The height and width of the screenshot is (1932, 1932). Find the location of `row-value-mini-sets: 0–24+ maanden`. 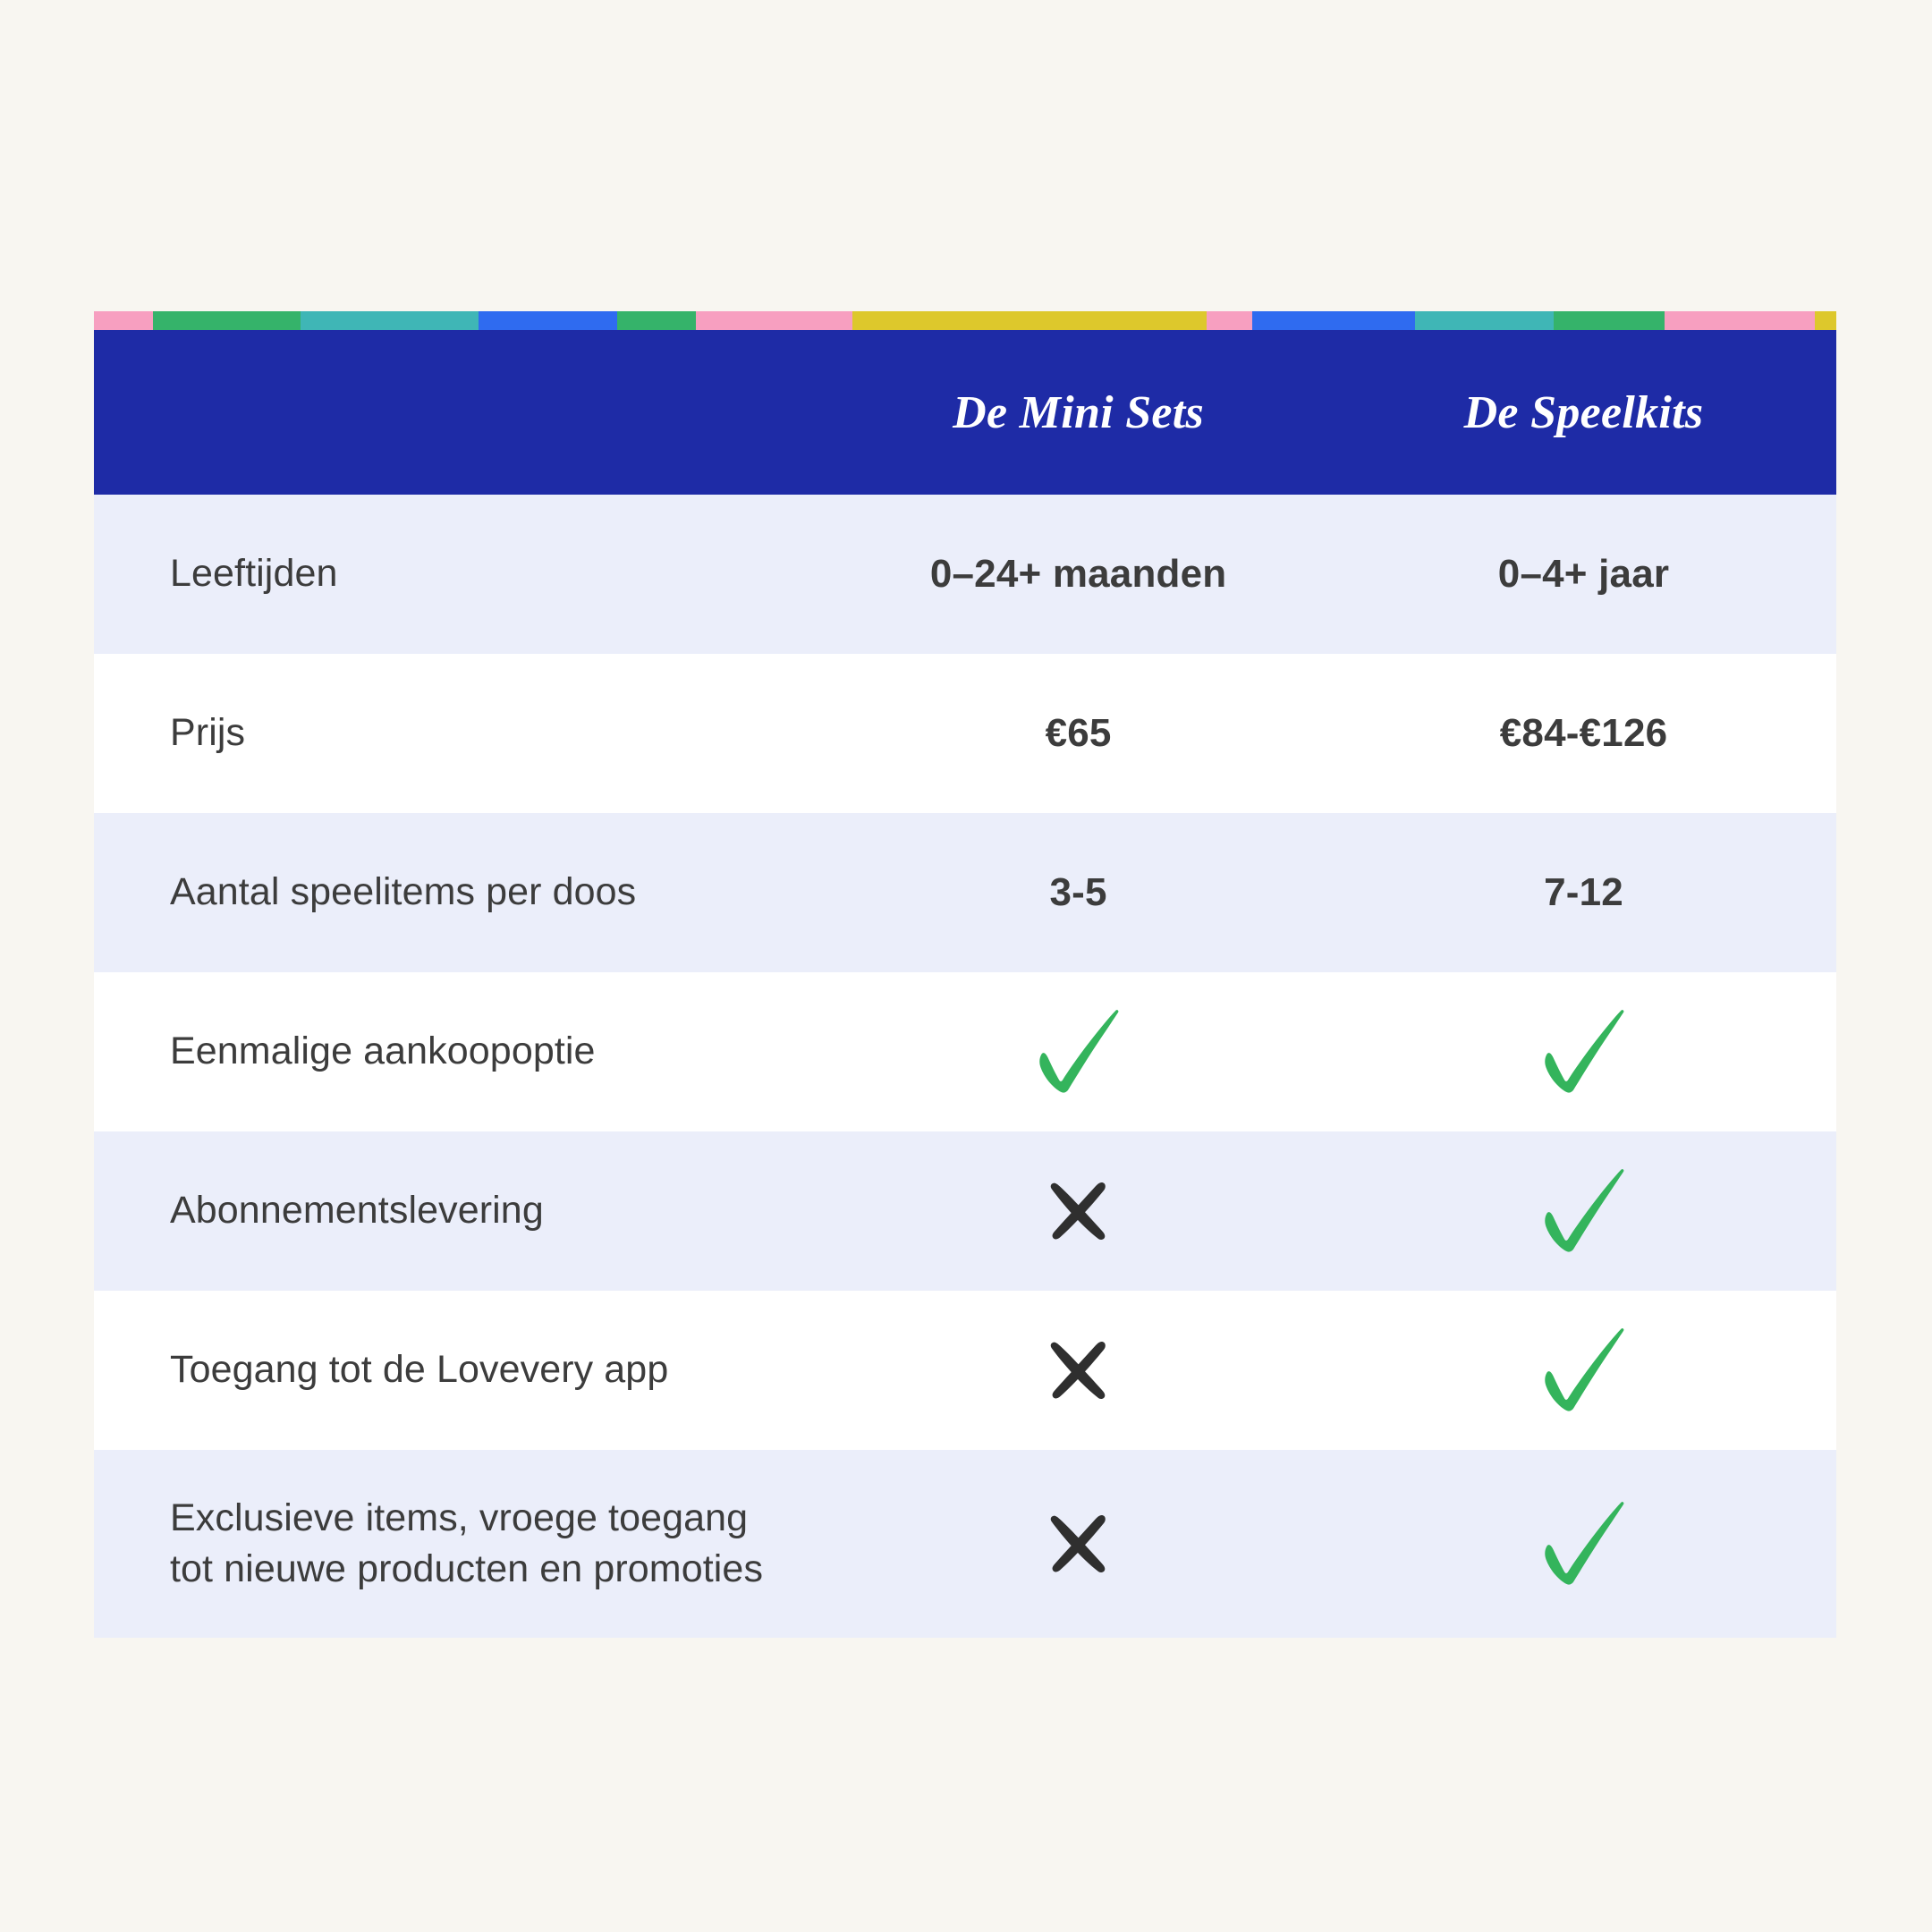

row-value-mini-sets: 0–24+ maanden is located at coordinates (1078, 574).